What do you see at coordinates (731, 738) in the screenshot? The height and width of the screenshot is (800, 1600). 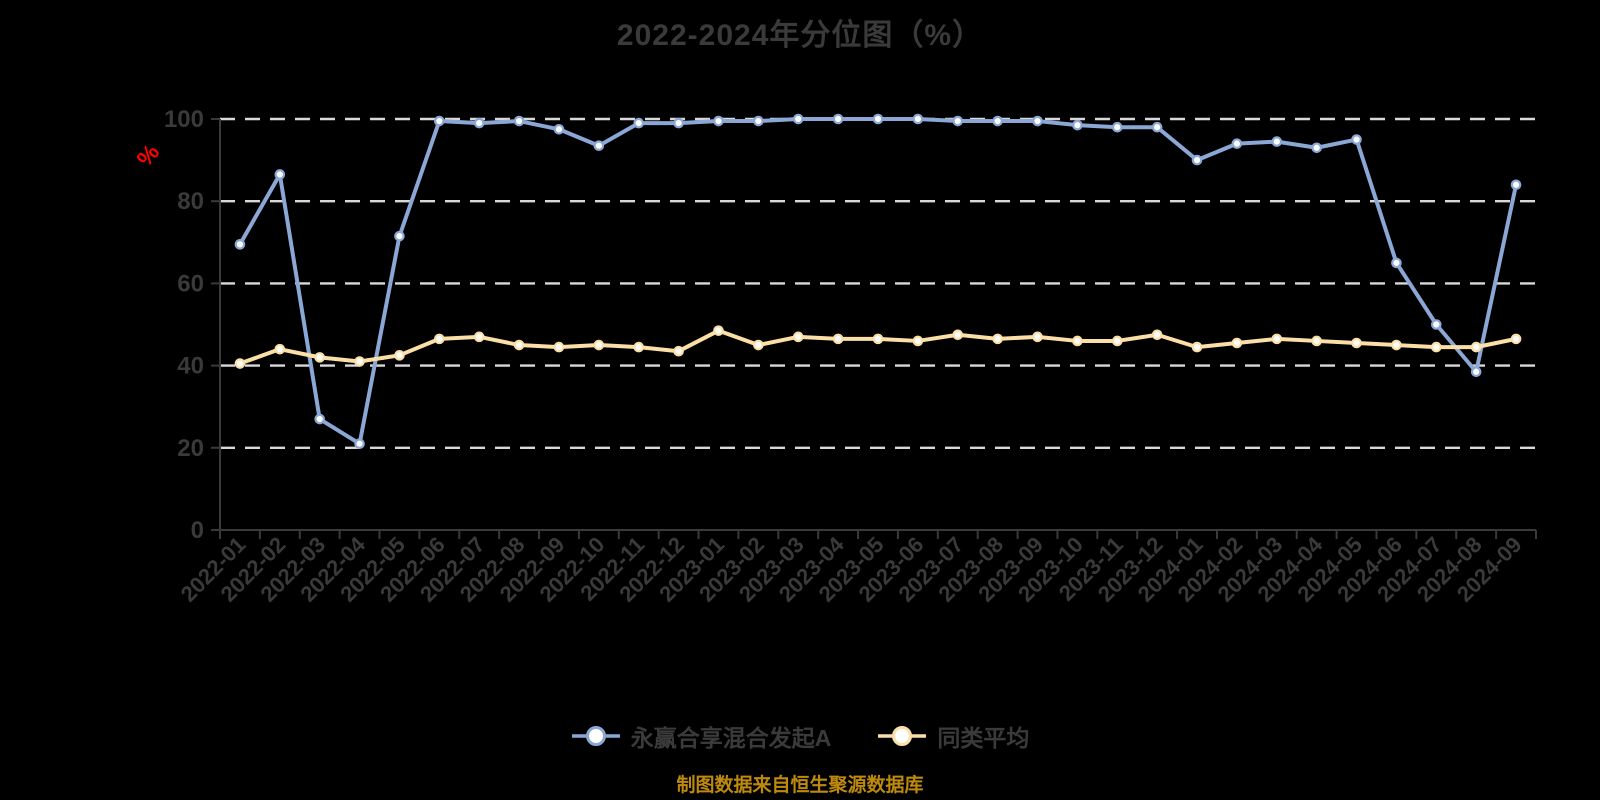 I see `legend-label-fund: 永赢合享混合发起A` at bounding box center [731, 738].